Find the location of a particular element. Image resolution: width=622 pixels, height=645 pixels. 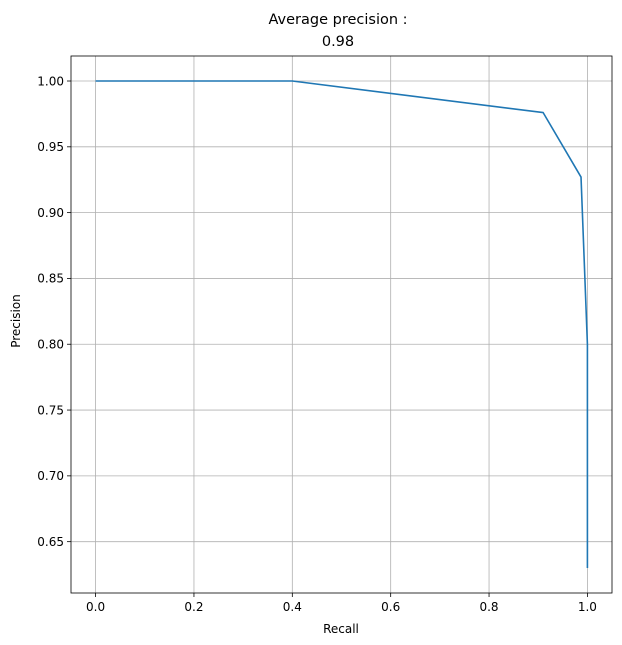

y-axis-ticks: 0.65 0.70 0.75 0.80 0.85 0.90 0.95 1.00 is located at coordinates (54, 311).